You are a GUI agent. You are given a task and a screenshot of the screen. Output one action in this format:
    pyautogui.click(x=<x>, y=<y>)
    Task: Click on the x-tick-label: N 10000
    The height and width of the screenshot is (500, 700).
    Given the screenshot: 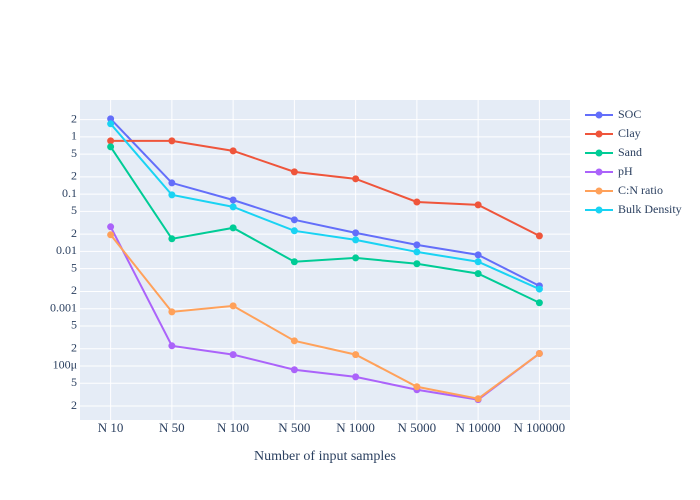 What is the action you would take?
    pyautogui.click(x=478, y=427)
    